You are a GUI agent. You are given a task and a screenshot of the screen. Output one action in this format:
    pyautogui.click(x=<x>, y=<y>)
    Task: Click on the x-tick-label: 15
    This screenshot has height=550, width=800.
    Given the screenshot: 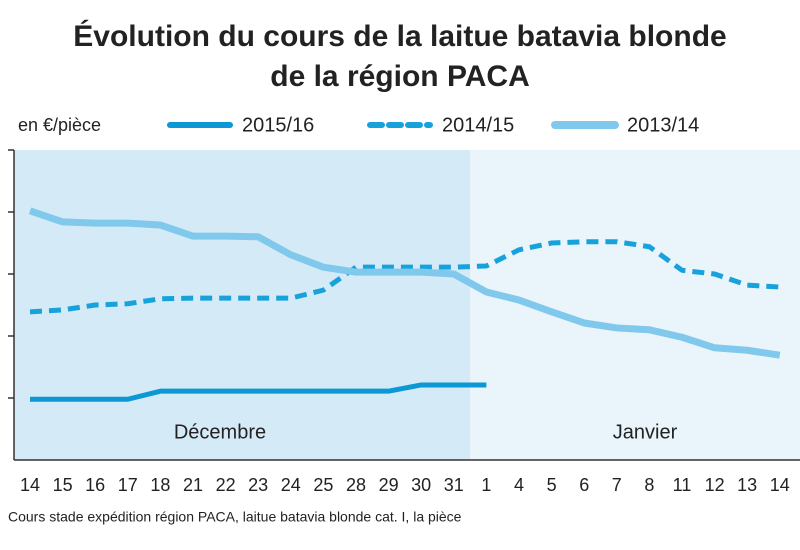 What is the action you would take?
    pyautogui.click(x=63, y=485)
    